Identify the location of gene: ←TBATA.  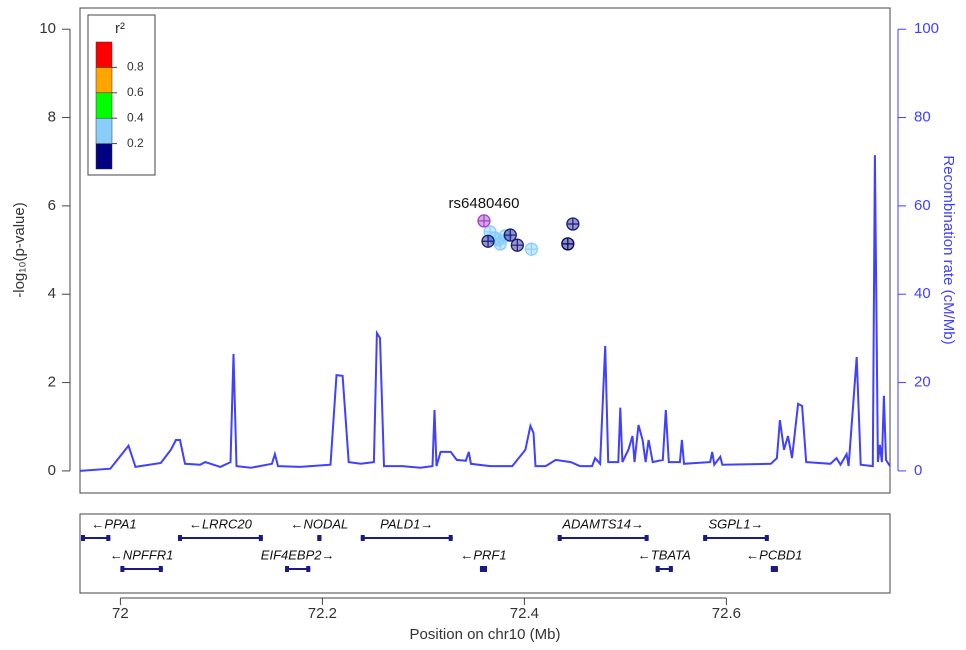
(664, 559).